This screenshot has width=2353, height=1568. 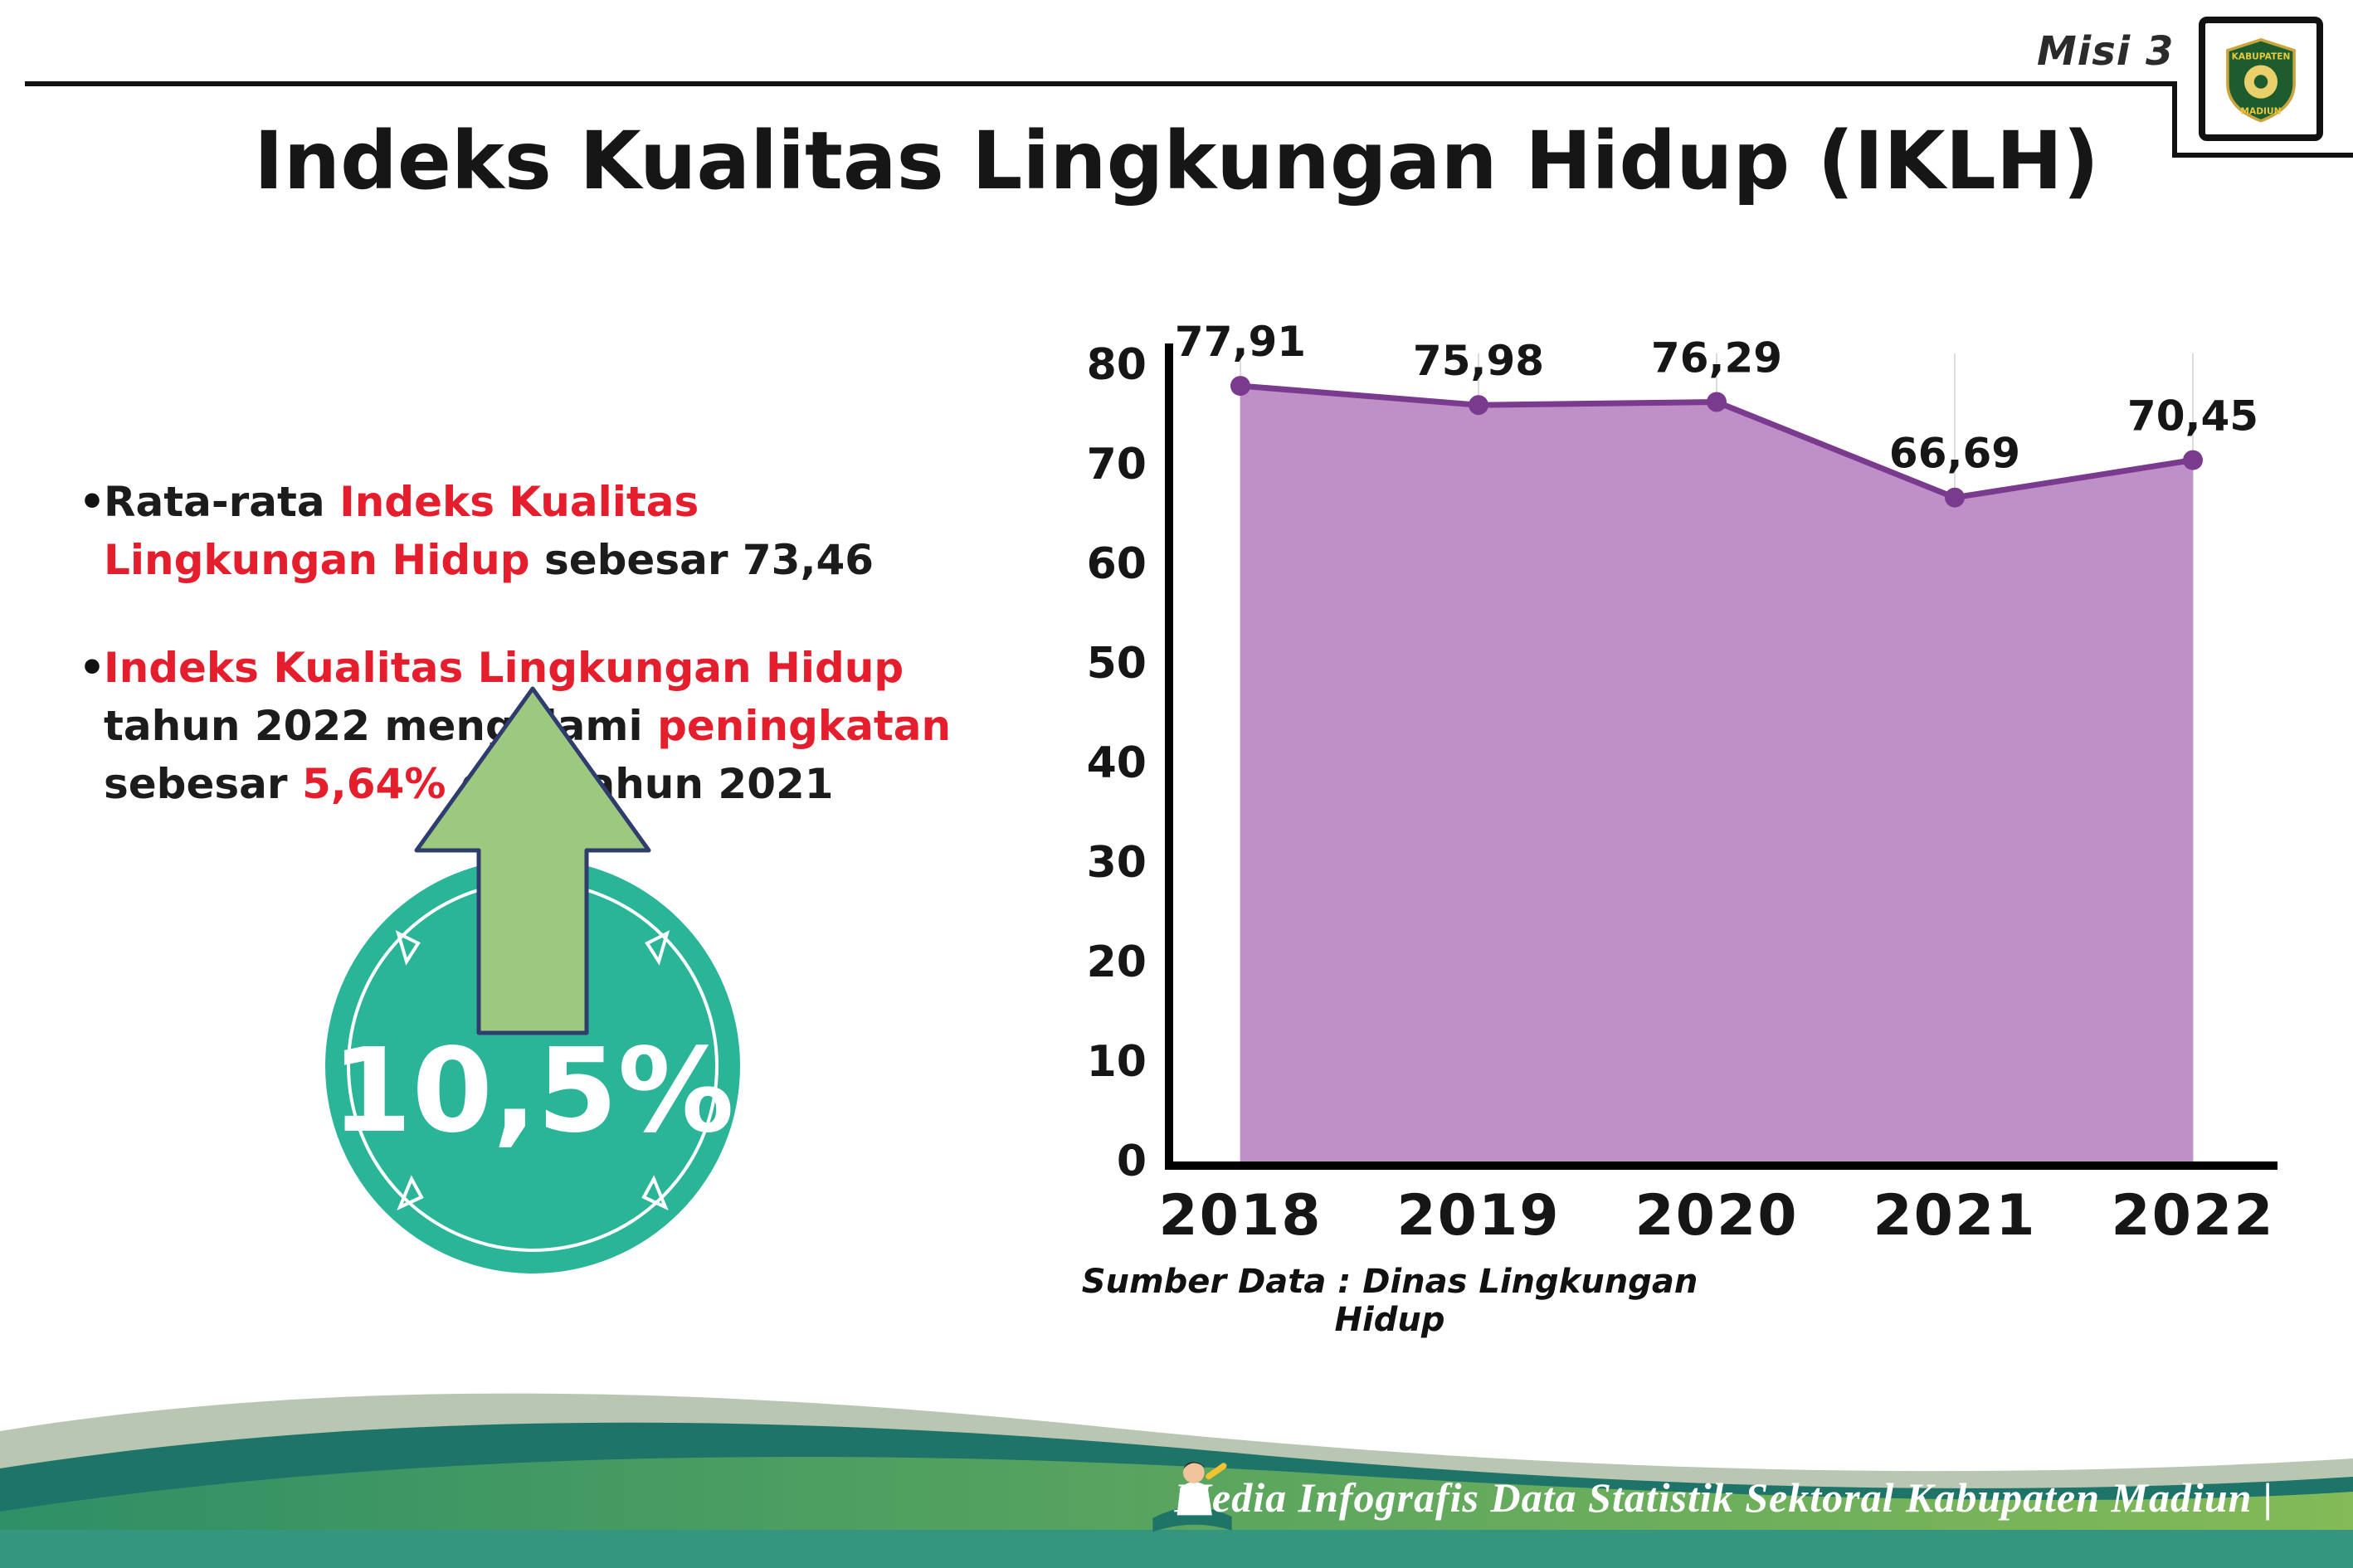 I want to click on increase-badge: 10,5%, so click(x=532, y=979).